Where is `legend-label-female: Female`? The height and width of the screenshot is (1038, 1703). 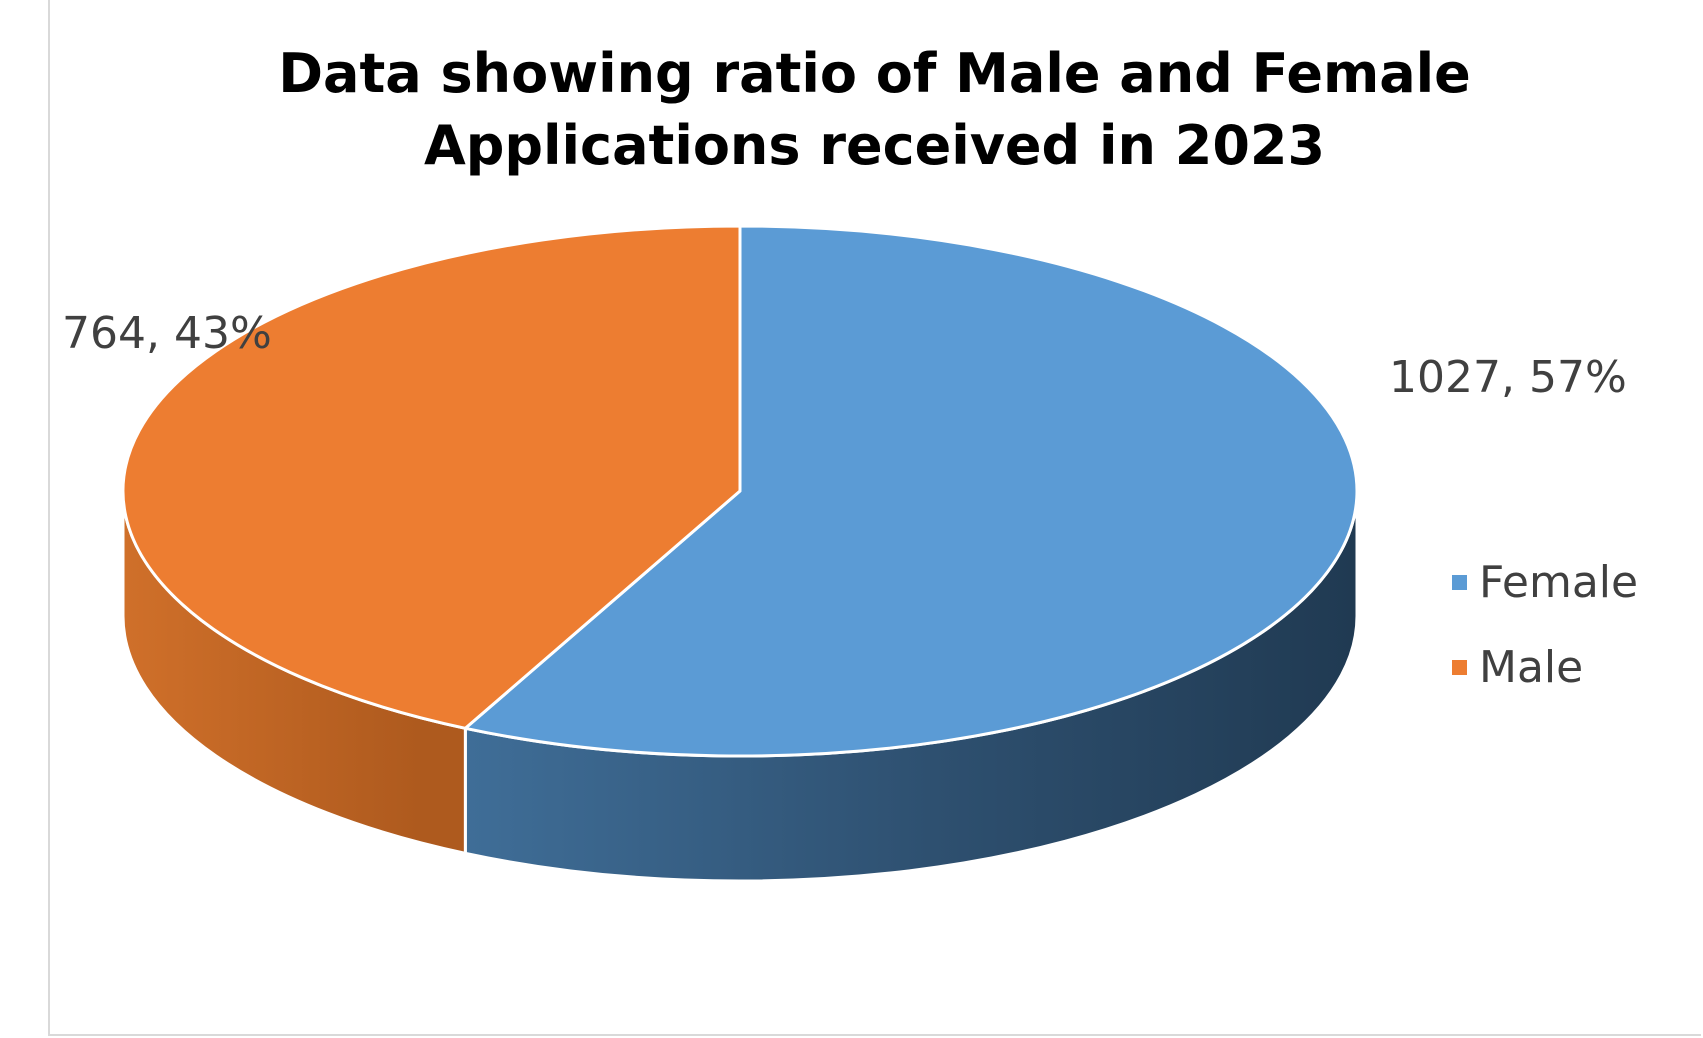
legend-label-female: Female is located at coordinates (1559, 582).